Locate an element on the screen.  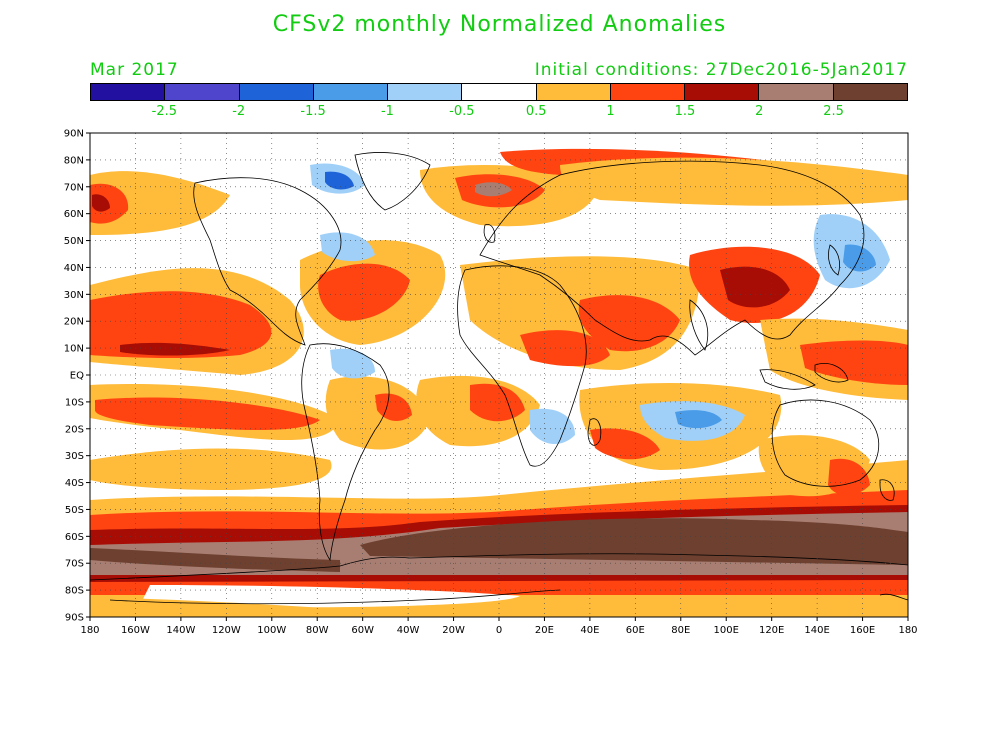
lat-label: 80N is located at coordinates (74, 160).